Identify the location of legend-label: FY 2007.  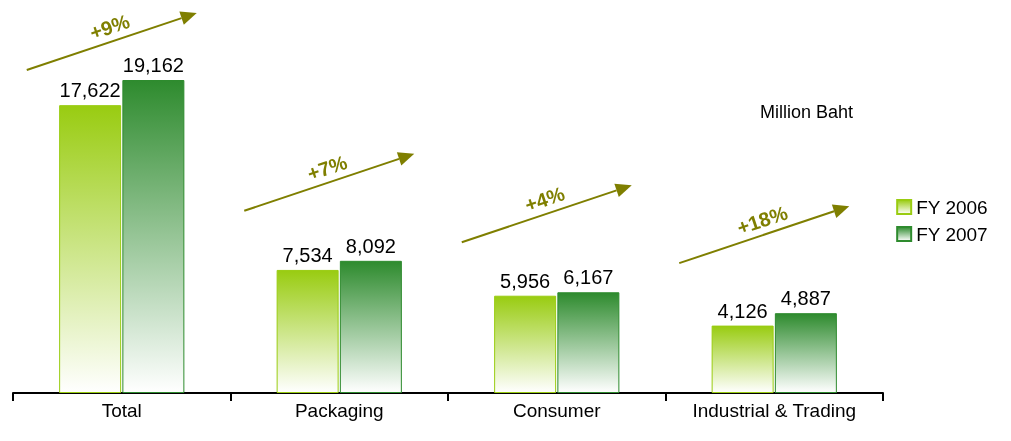
(952, 234).